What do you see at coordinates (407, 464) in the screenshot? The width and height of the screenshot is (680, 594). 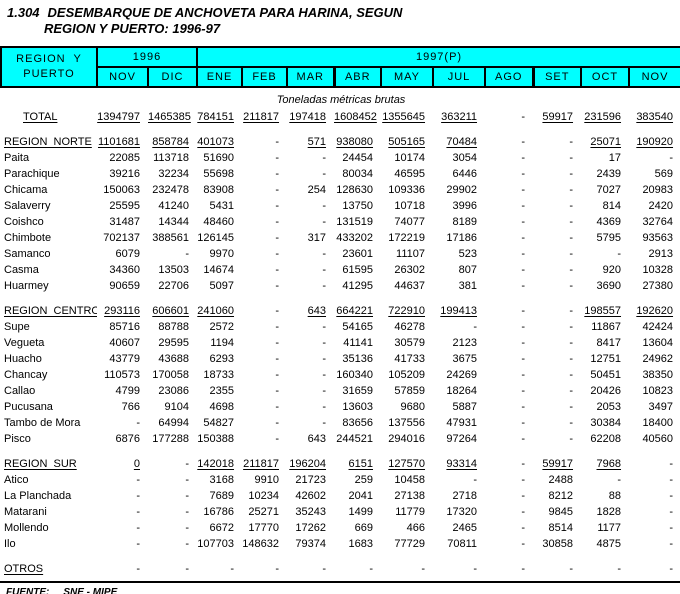 I see `value-cell: 127570` at bounding box center [407, 464].